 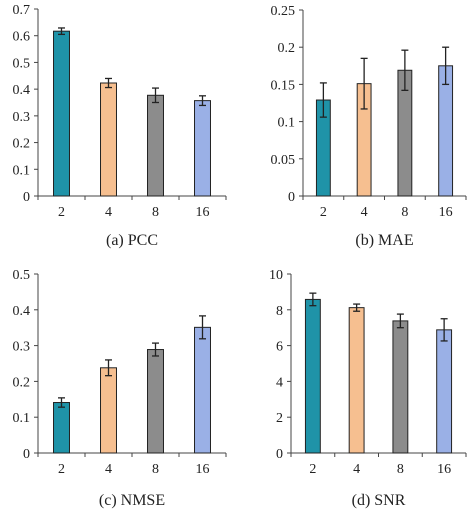 I want to click on panel-caption: (c) NMSE, so click(x=132, y=500).